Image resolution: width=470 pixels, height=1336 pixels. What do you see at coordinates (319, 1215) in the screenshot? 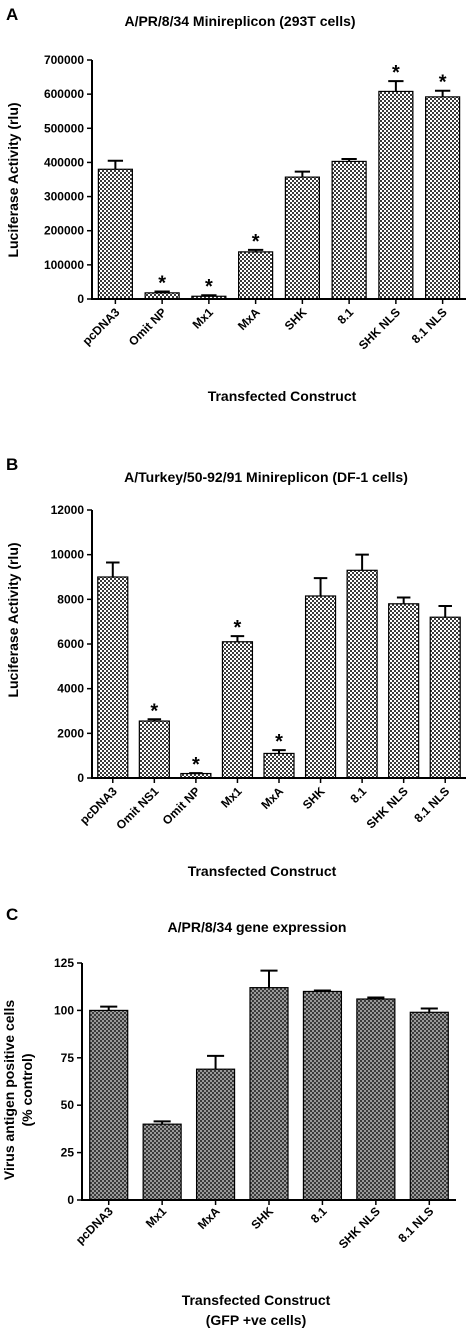
I see `x-tick-label-c-4: 8.1` at bounding box center [319, 1215].